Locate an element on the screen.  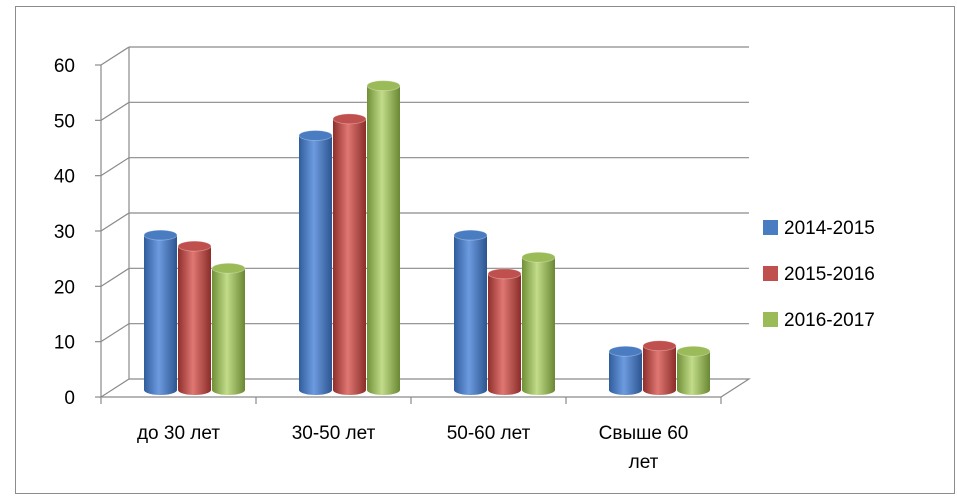
x-tick-label: Свыше 60 is located at coordinates (644, 433).